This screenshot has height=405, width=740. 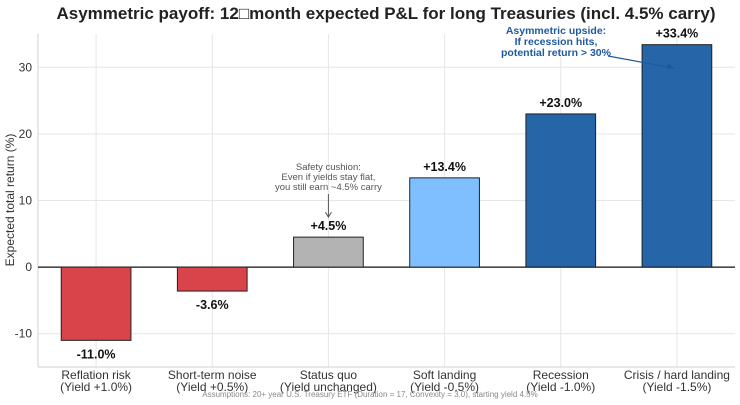 What do you see at coordinates (28, 267) in the screenshot?
I see `y-tick-label: 0` at bounding box center [28, 267].